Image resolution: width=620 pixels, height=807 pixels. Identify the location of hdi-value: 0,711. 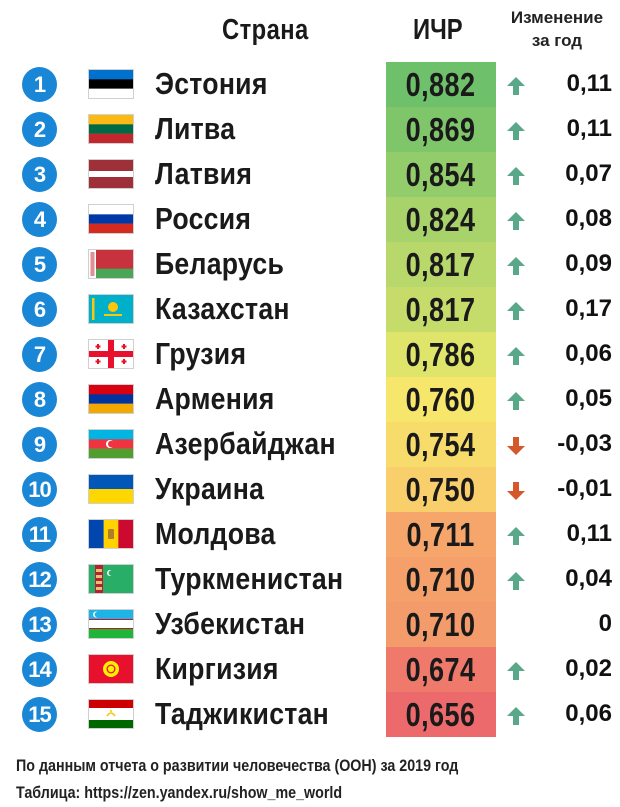
(441, 534).